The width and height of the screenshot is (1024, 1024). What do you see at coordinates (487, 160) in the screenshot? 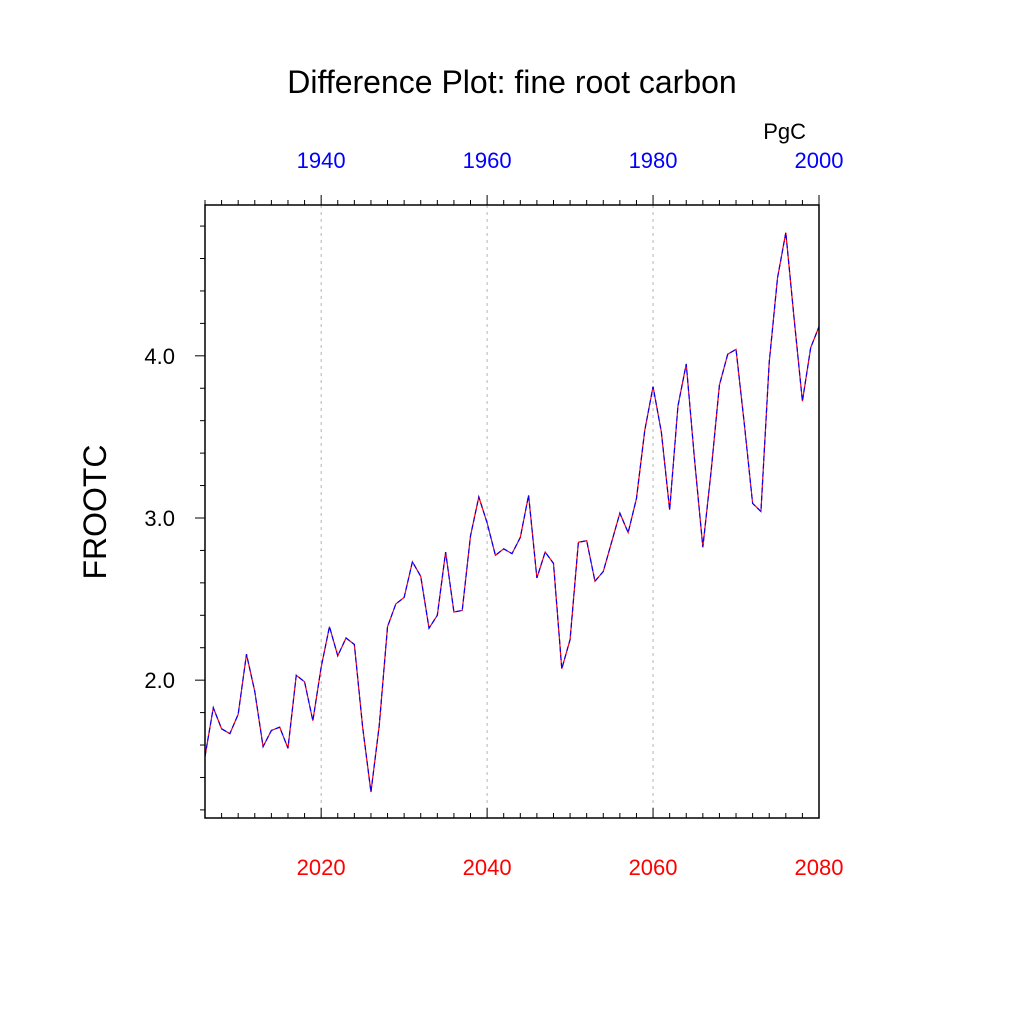
I see `top-axis-tick-label: 1960` at bounding box center [487, 160].